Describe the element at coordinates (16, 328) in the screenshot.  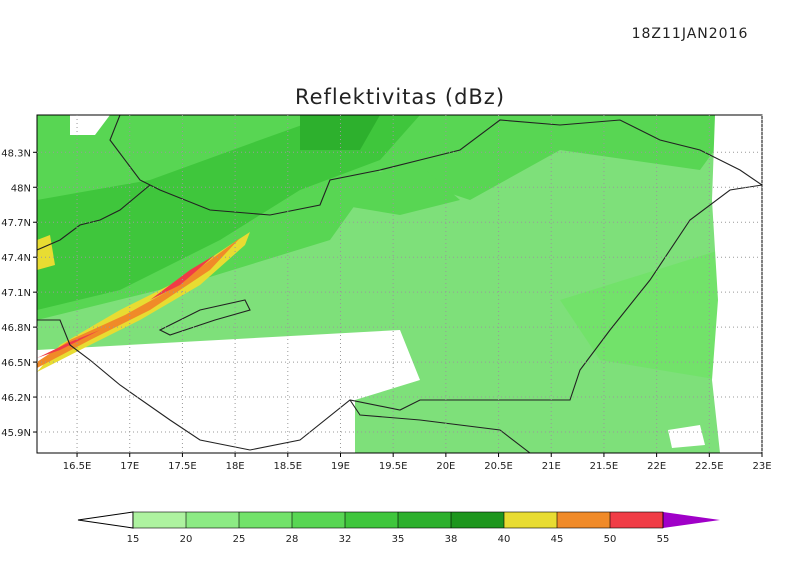
I see `y-tick-label: 46.8N` at that location.